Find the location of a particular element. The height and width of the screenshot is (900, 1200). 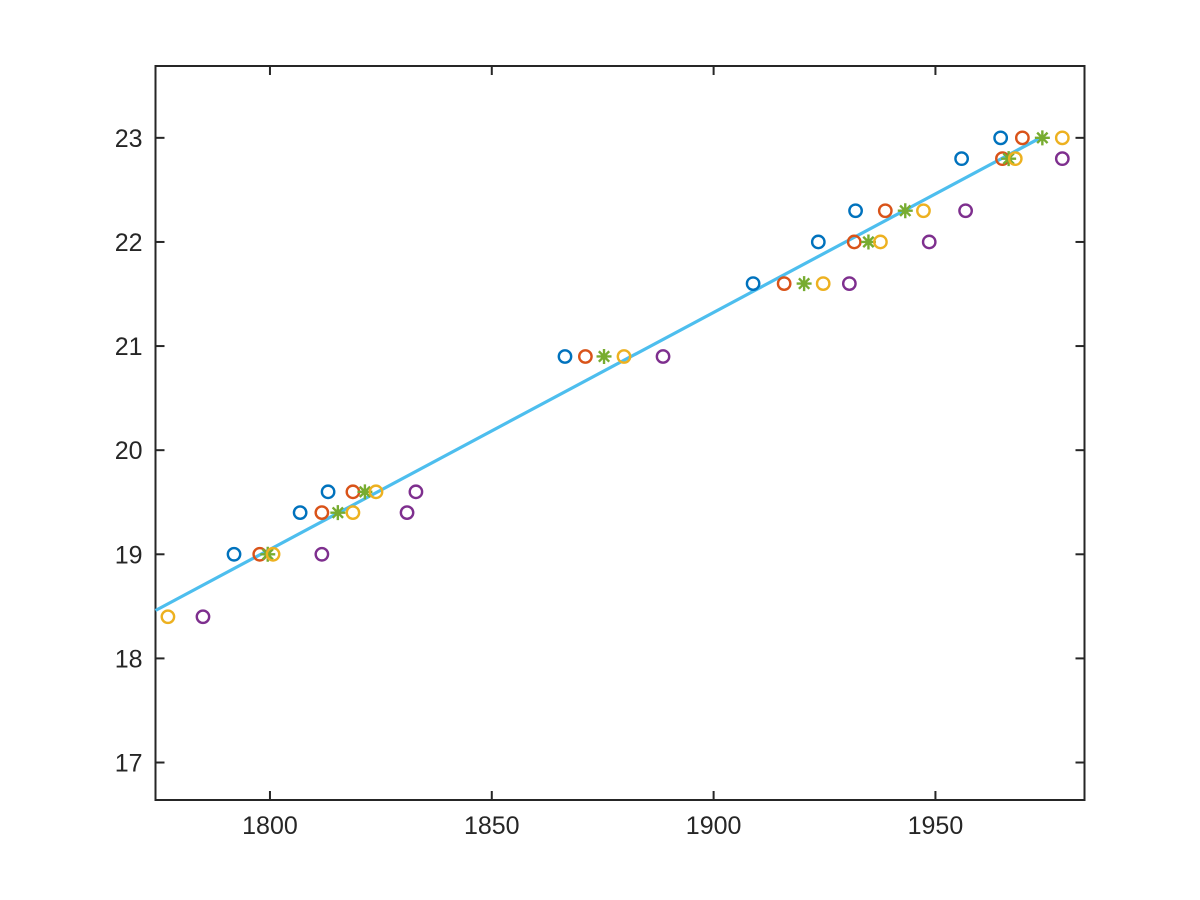

y-tick-label: 17 is located at coordinates (129, 764).